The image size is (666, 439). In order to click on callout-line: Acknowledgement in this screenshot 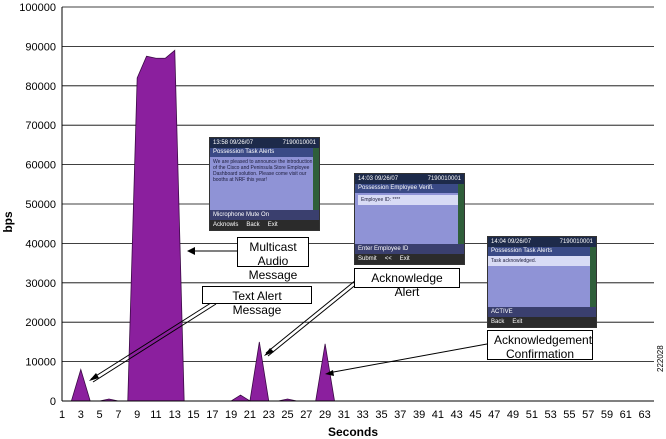, I will do `click(543, 340)`.